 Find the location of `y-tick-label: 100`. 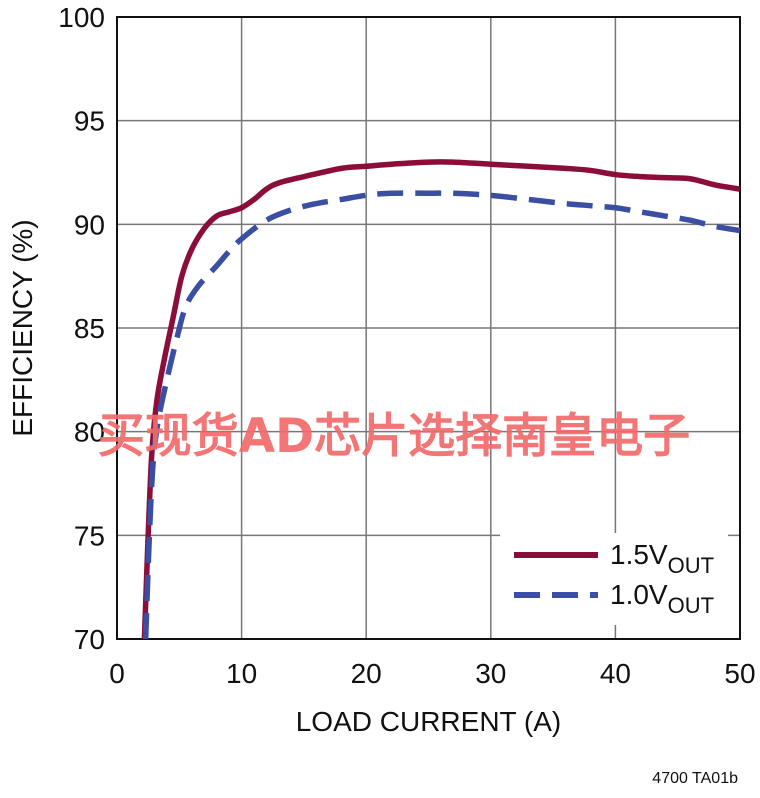

y-tick-label: 100 is located at coordinates (81, 17).